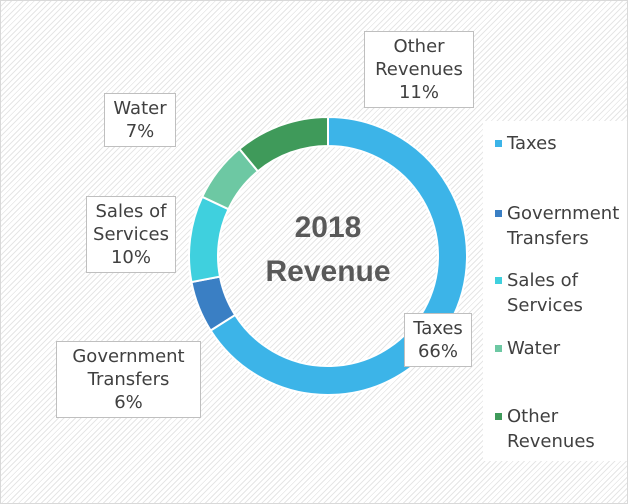 The width and height of the screenshot is (628, 504). Describe the element at coordinates (140, 120) in the screenshot. I see `data-label: Water 7%` at that location.